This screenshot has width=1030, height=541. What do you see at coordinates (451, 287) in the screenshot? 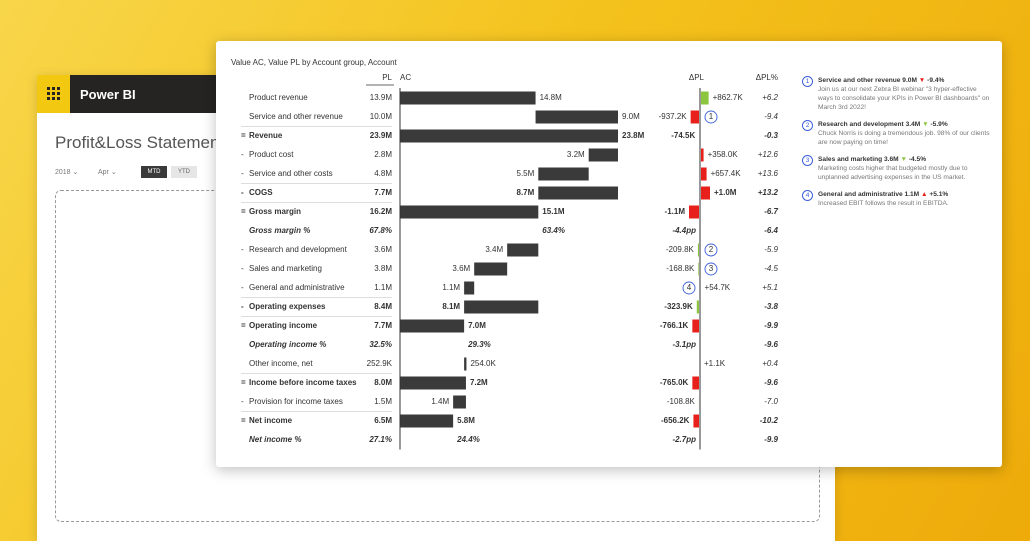
I see `ac-label: 1.1M` at bounding box center [451, 287].